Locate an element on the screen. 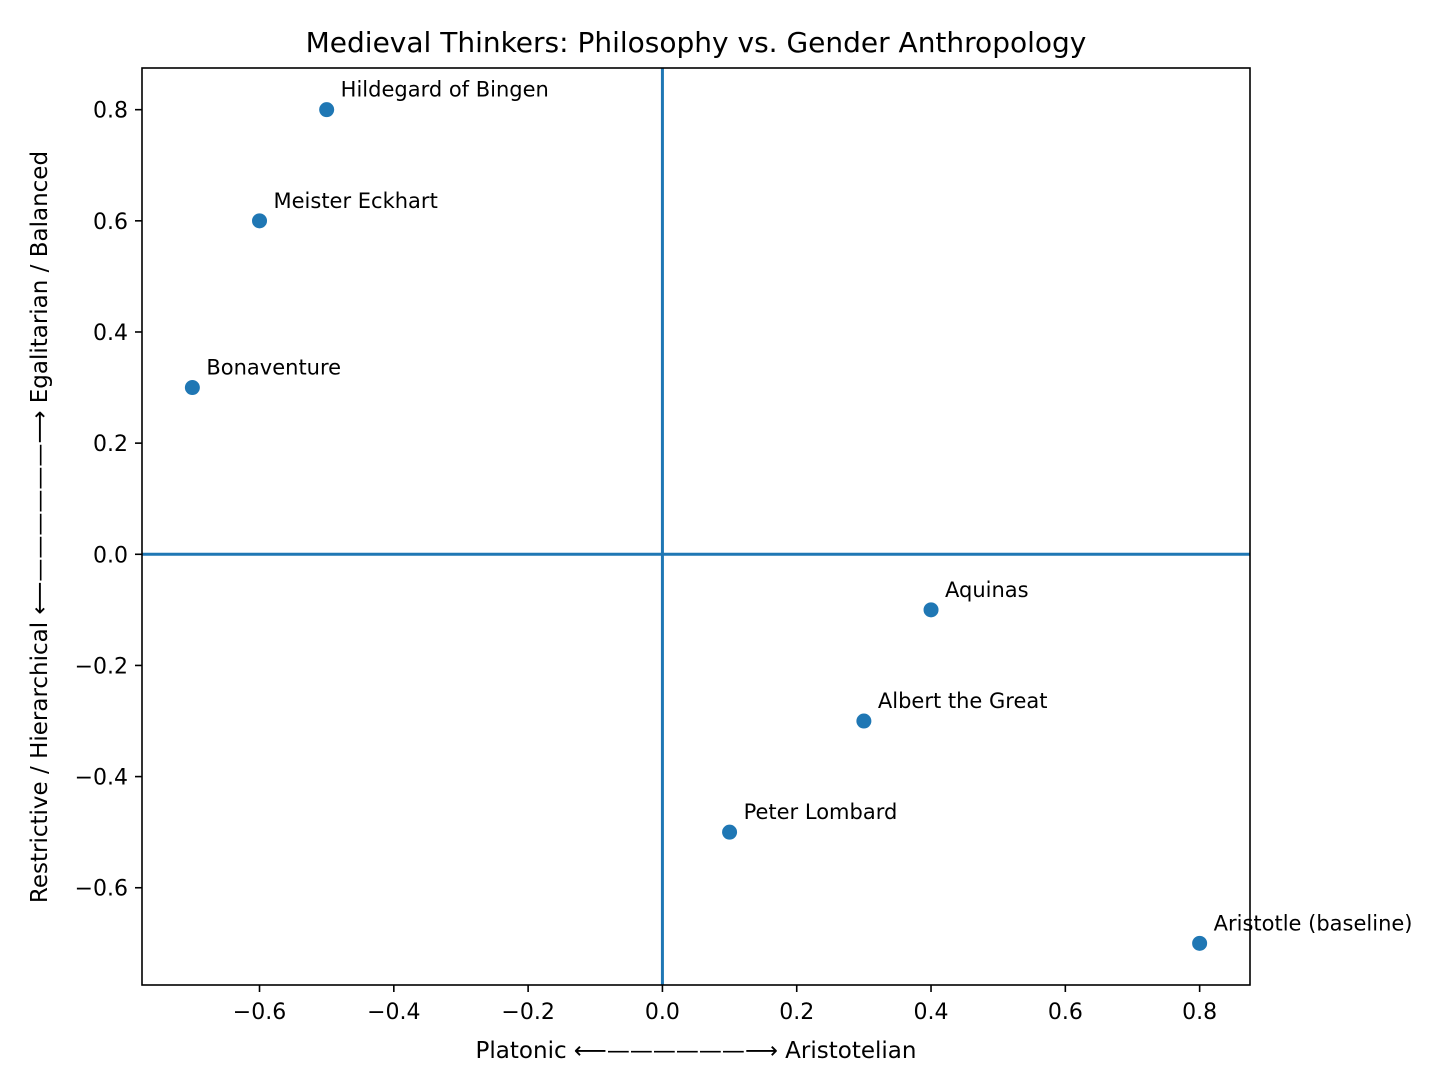  y-tick-label: 0.6 is located at coordinates (110, 222).